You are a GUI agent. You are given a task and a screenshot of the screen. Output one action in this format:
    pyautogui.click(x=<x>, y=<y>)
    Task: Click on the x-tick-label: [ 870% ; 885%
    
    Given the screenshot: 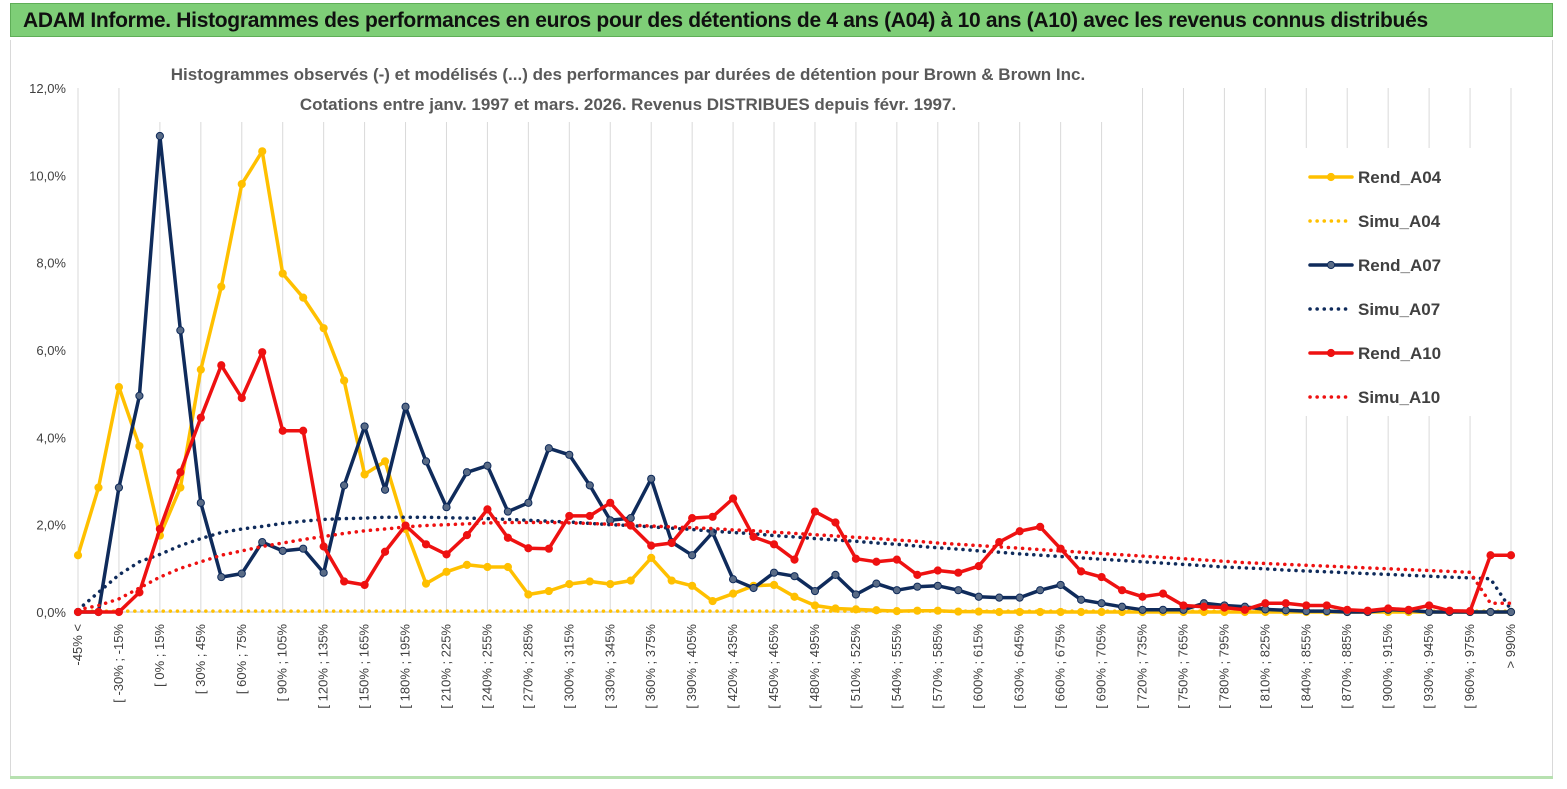 What is the action you would take?
    pyautogui.click(x=1346, y=666)
    